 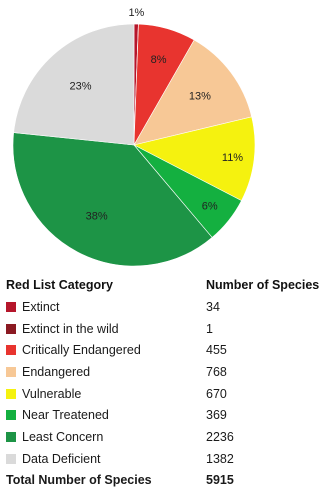 What do you see at coordinates (56, 372) in the screenshot?
I see `legend-category-label: Endangered` at bounding box center [56, 372].